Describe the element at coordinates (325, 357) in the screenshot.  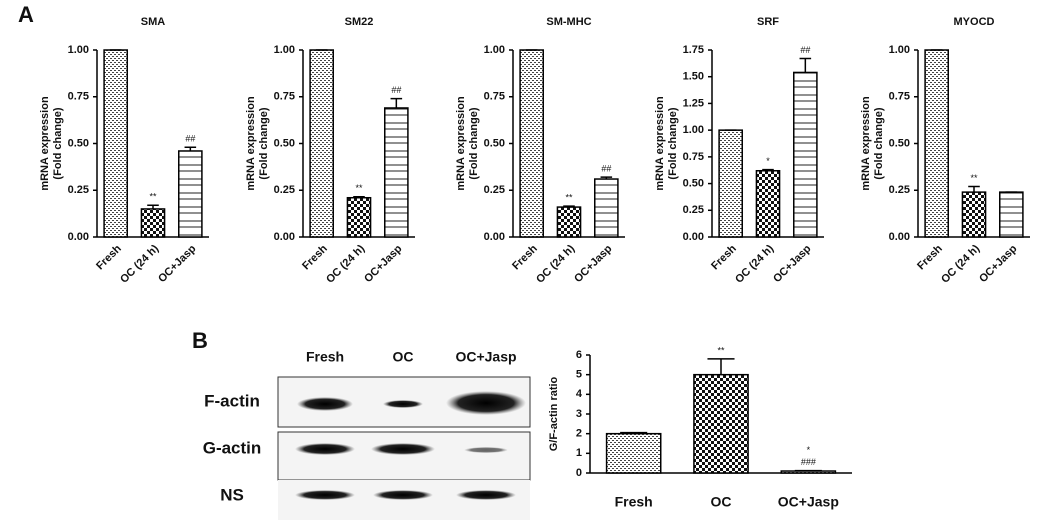
I see `lane-label: Fresh` at that location.